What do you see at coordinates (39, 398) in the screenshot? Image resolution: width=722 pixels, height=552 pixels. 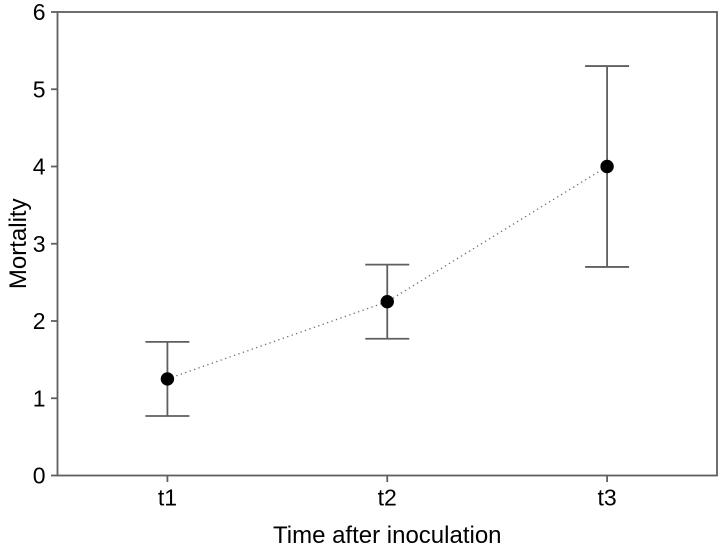 I see `y-axis-tick-label: 1` at bounding box center [39, 398].